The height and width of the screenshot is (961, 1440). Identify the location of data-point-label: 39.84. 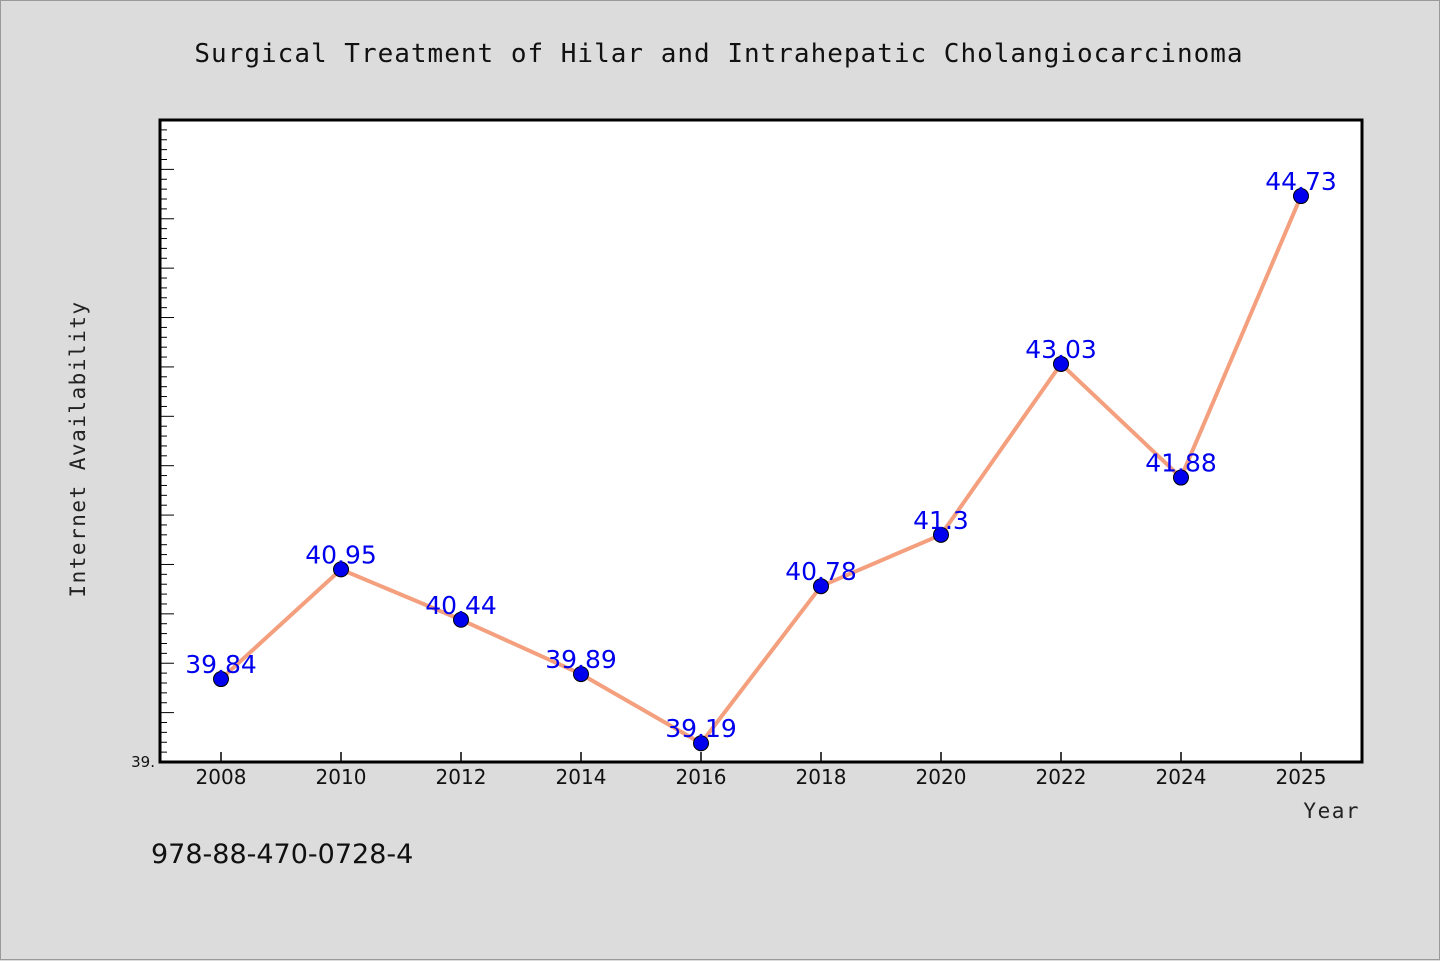
(221, 664).